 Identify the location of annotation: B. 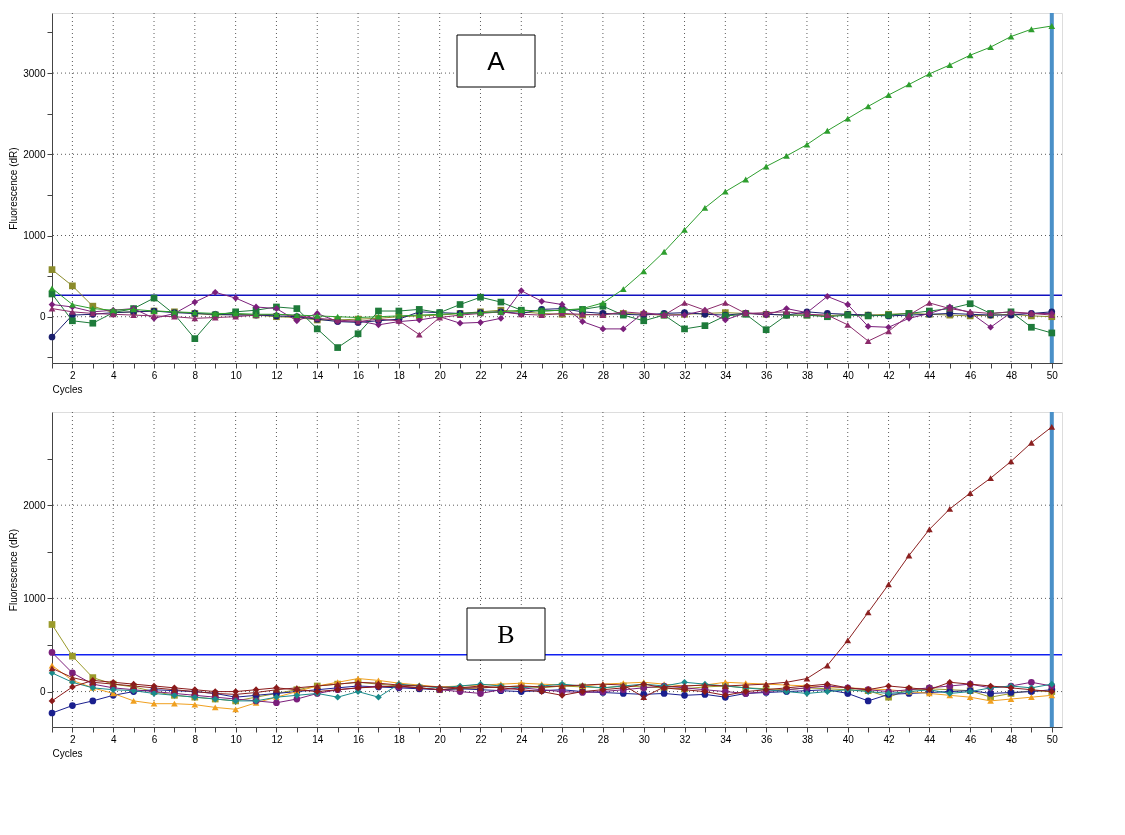
(506, 634).